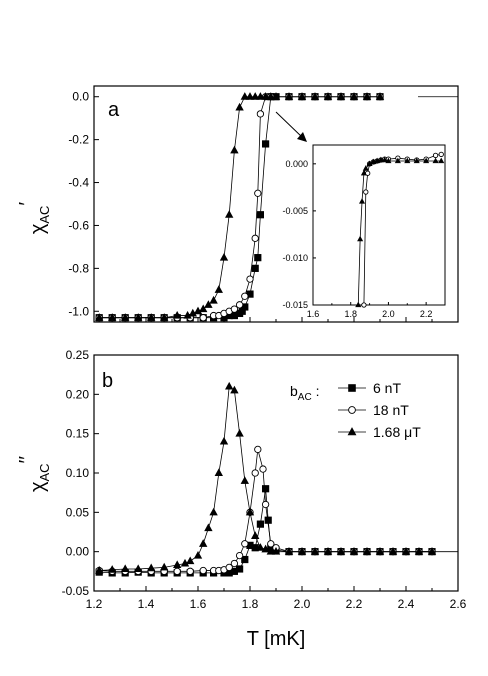 Image resolution: width=488 pixels, height=676 pixels. I want to click on panel-b-y-axis-label: χAC′′, so click(34, 474).